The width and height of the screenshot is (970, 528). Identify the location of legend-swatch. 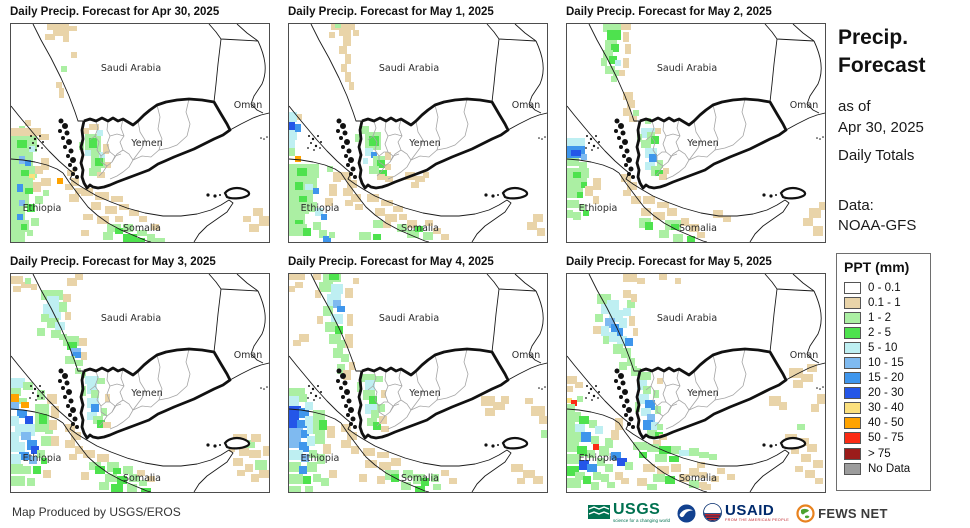
(852, 332).